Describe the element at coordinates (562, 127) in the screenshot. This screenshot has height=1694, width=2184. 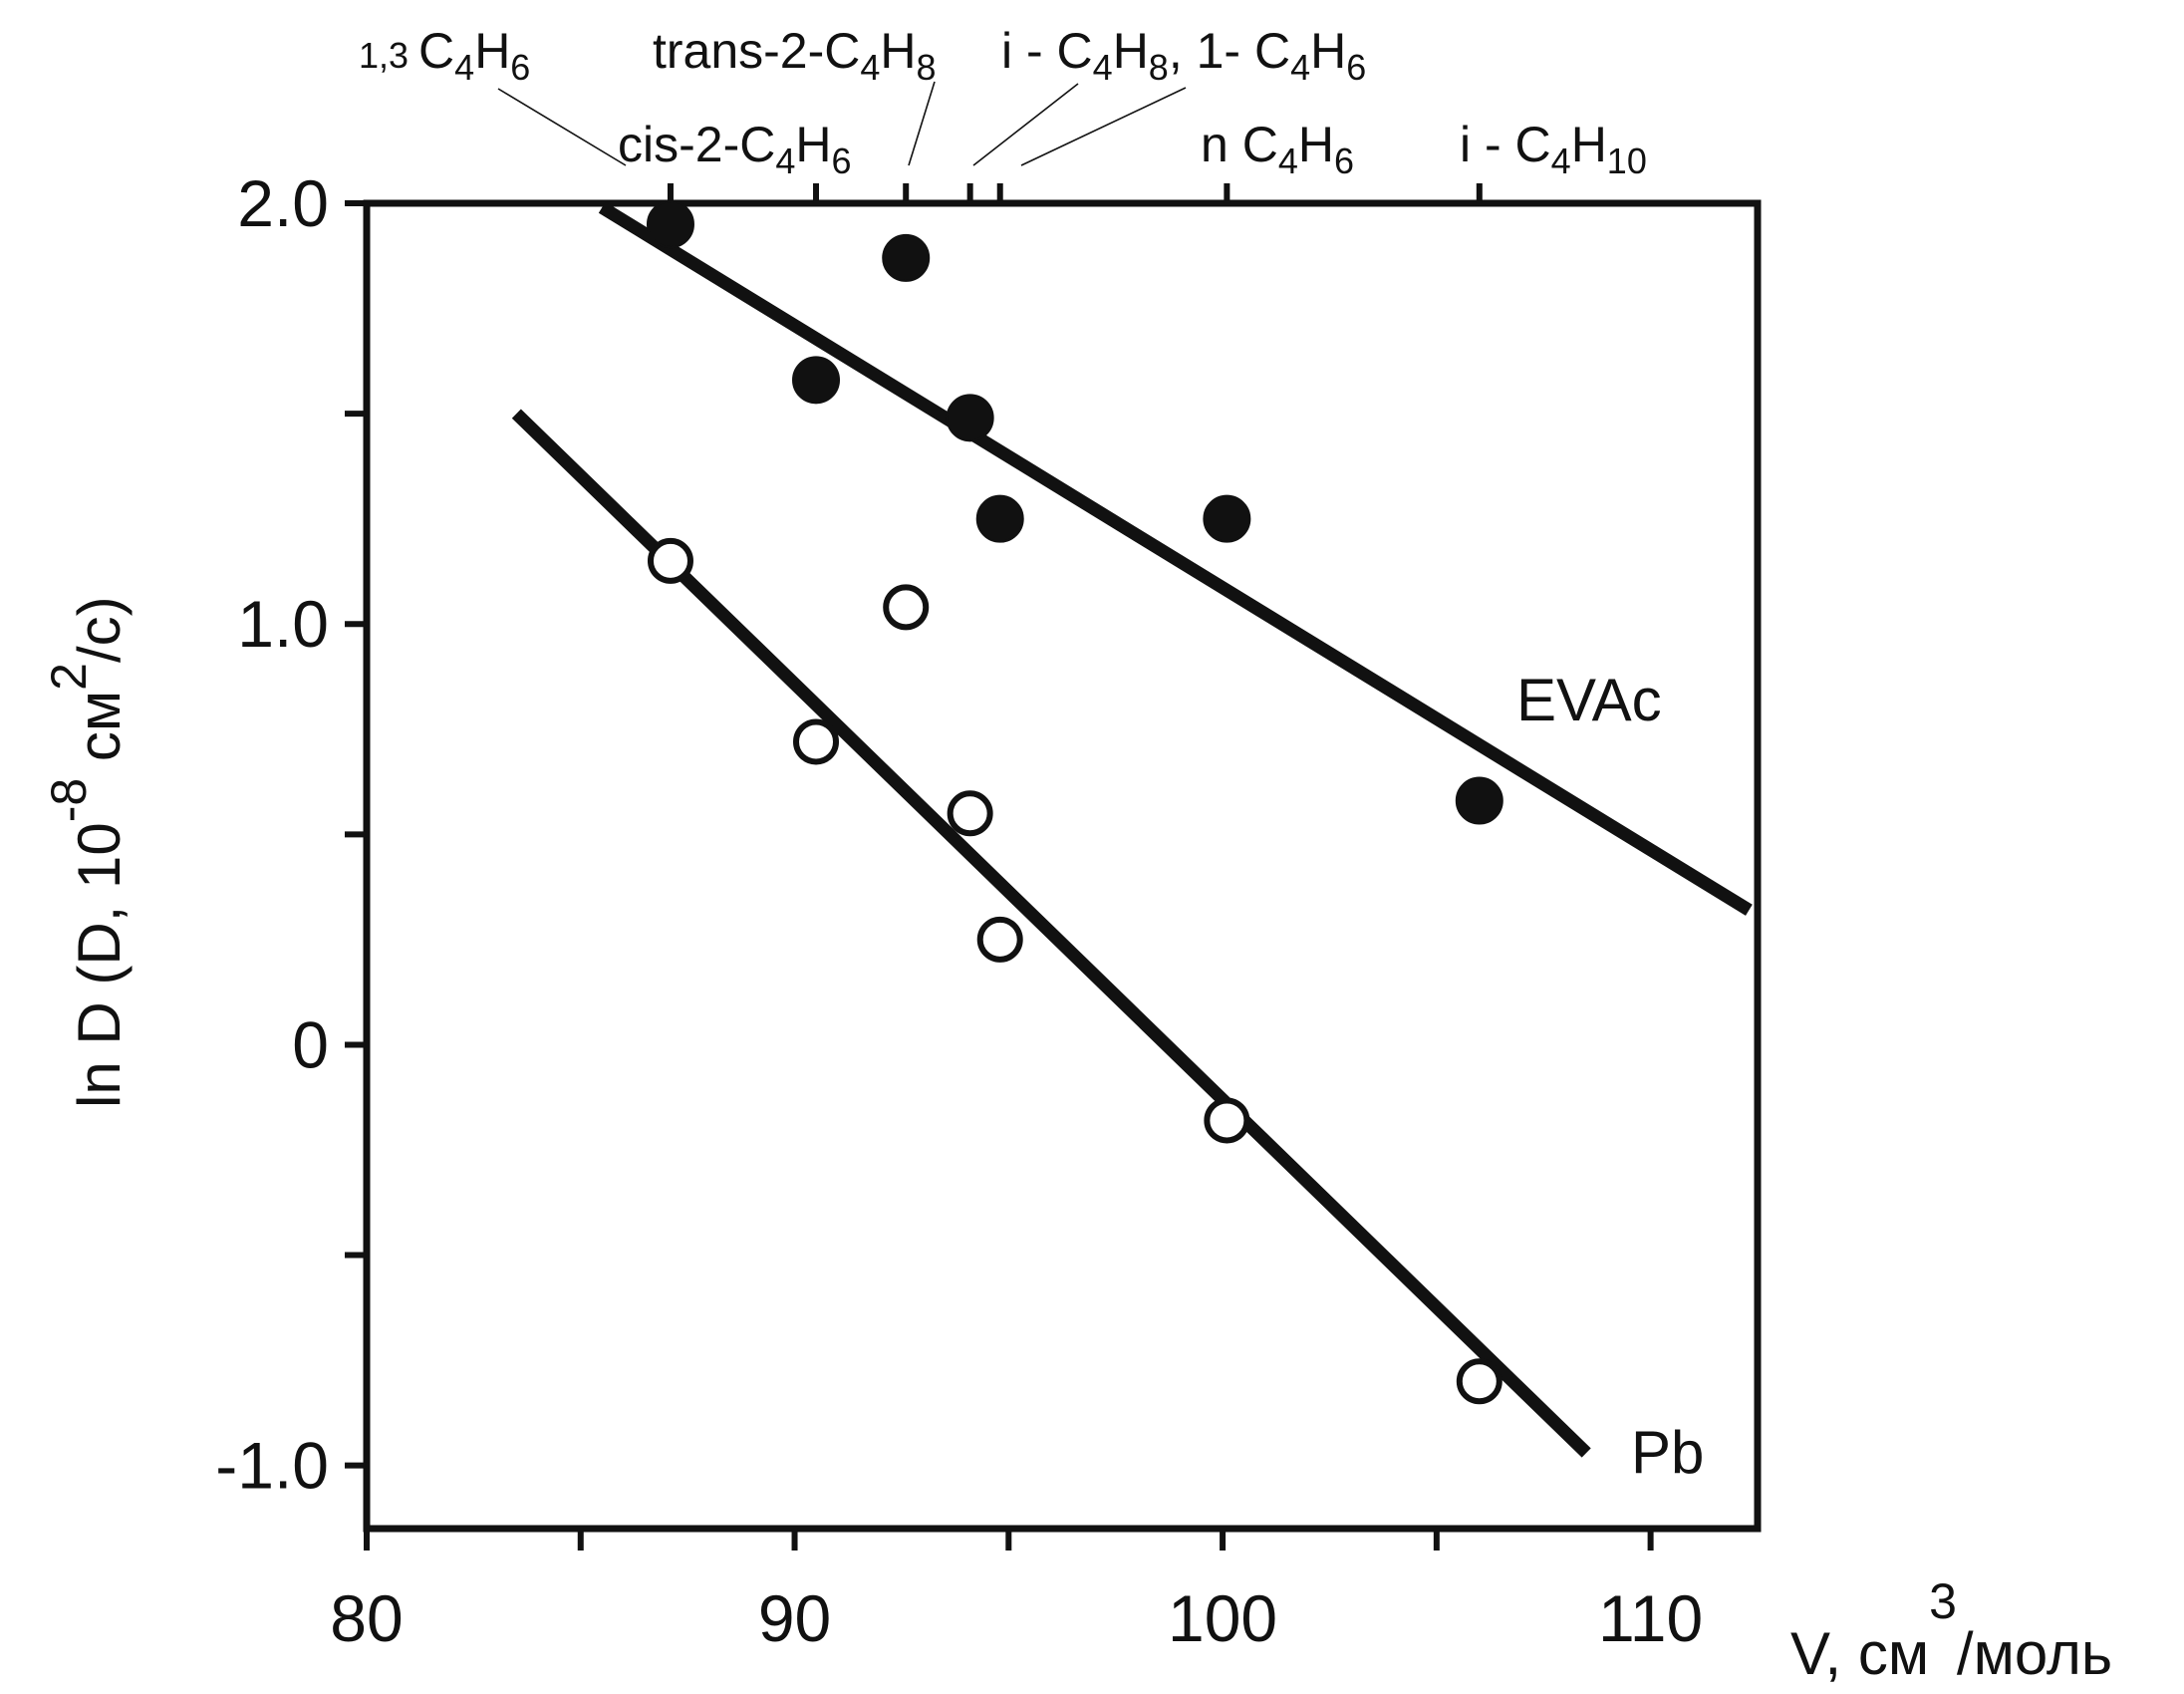
I see `leader-line-13-butadiene` at that location.